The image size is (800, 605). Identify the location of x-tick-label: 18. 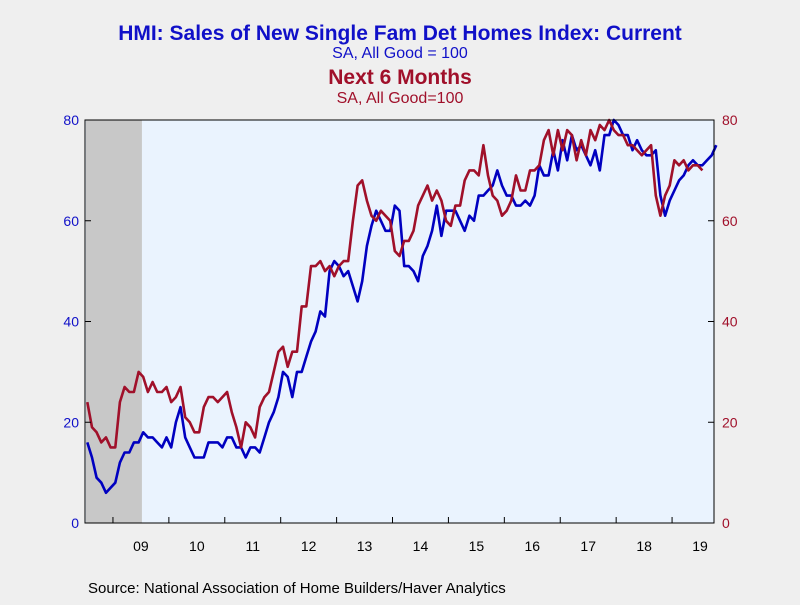
(644, 546).